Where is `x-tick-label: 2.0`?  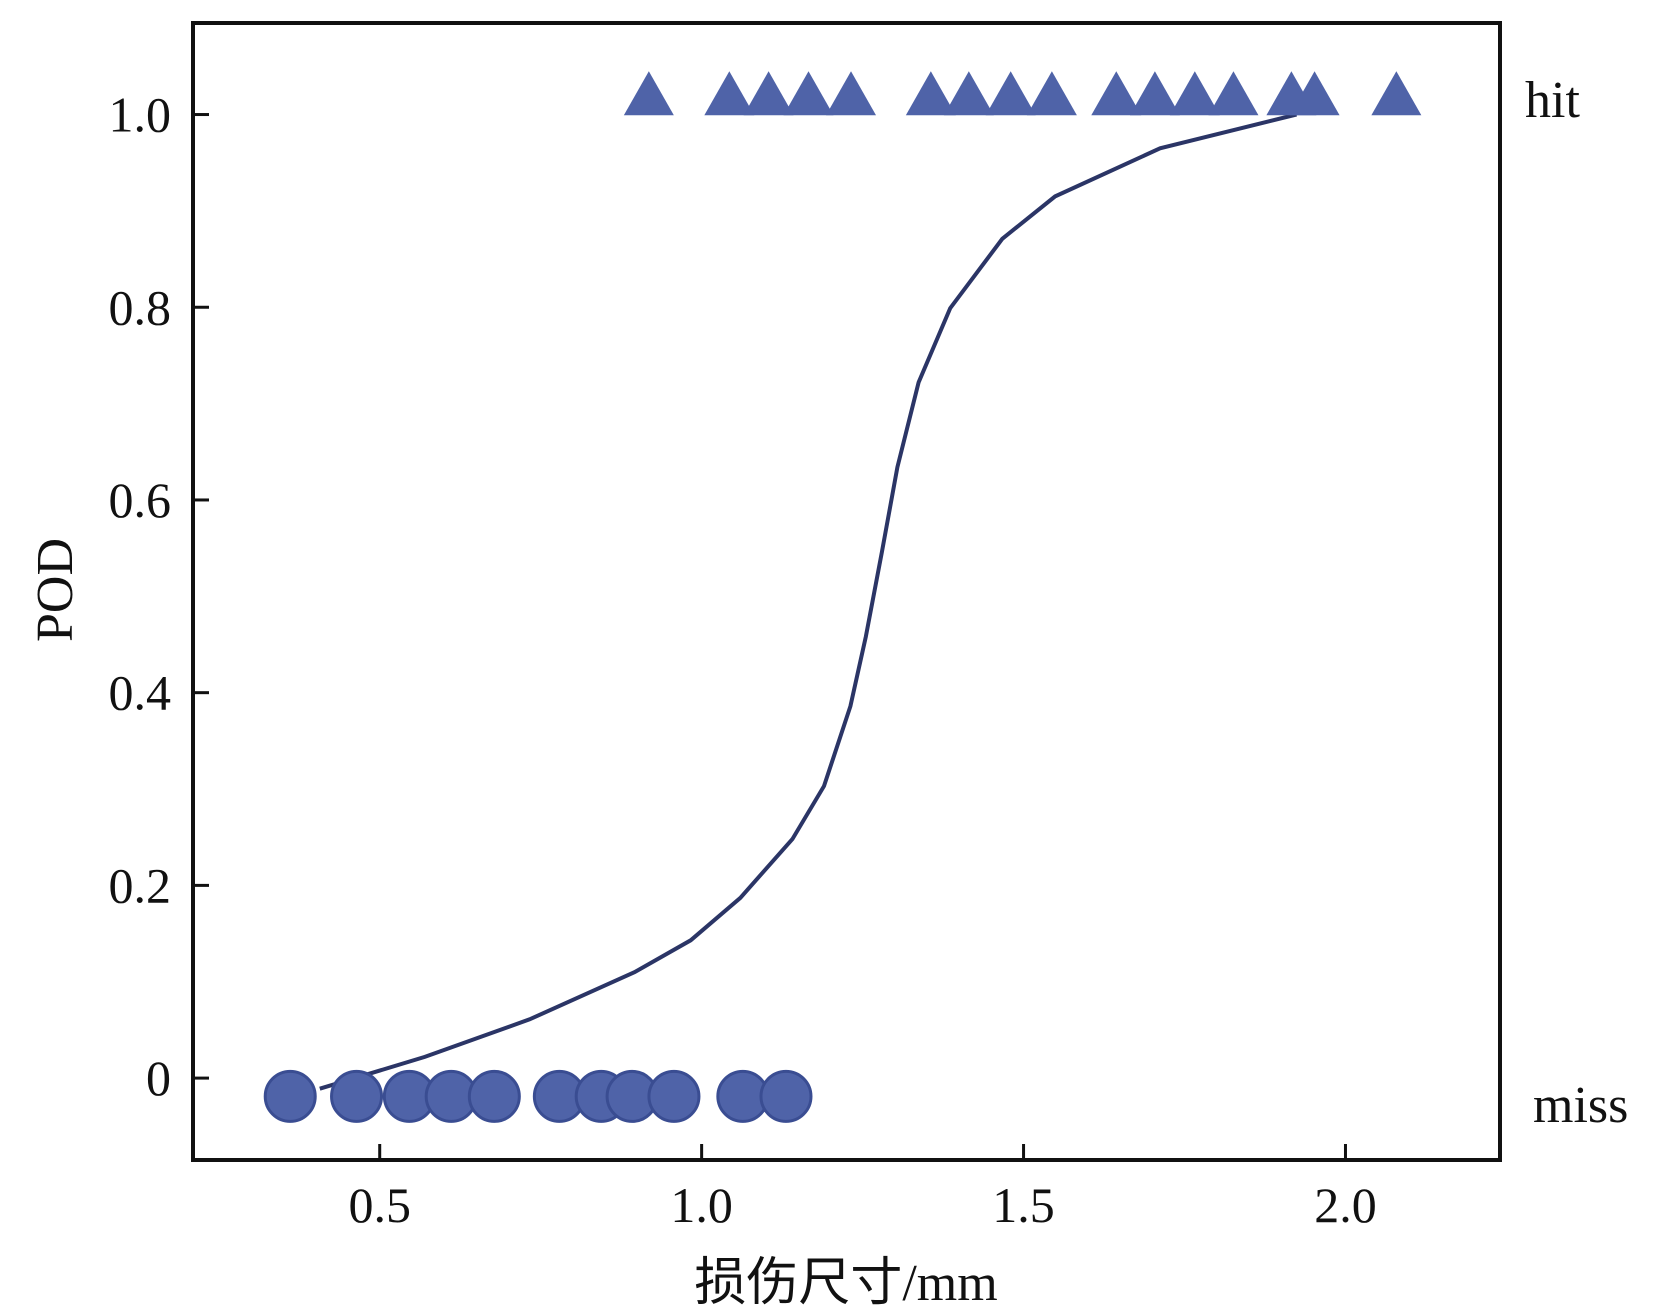
x-tick-label: 2.0 is located at coordinates (1345, 1205).